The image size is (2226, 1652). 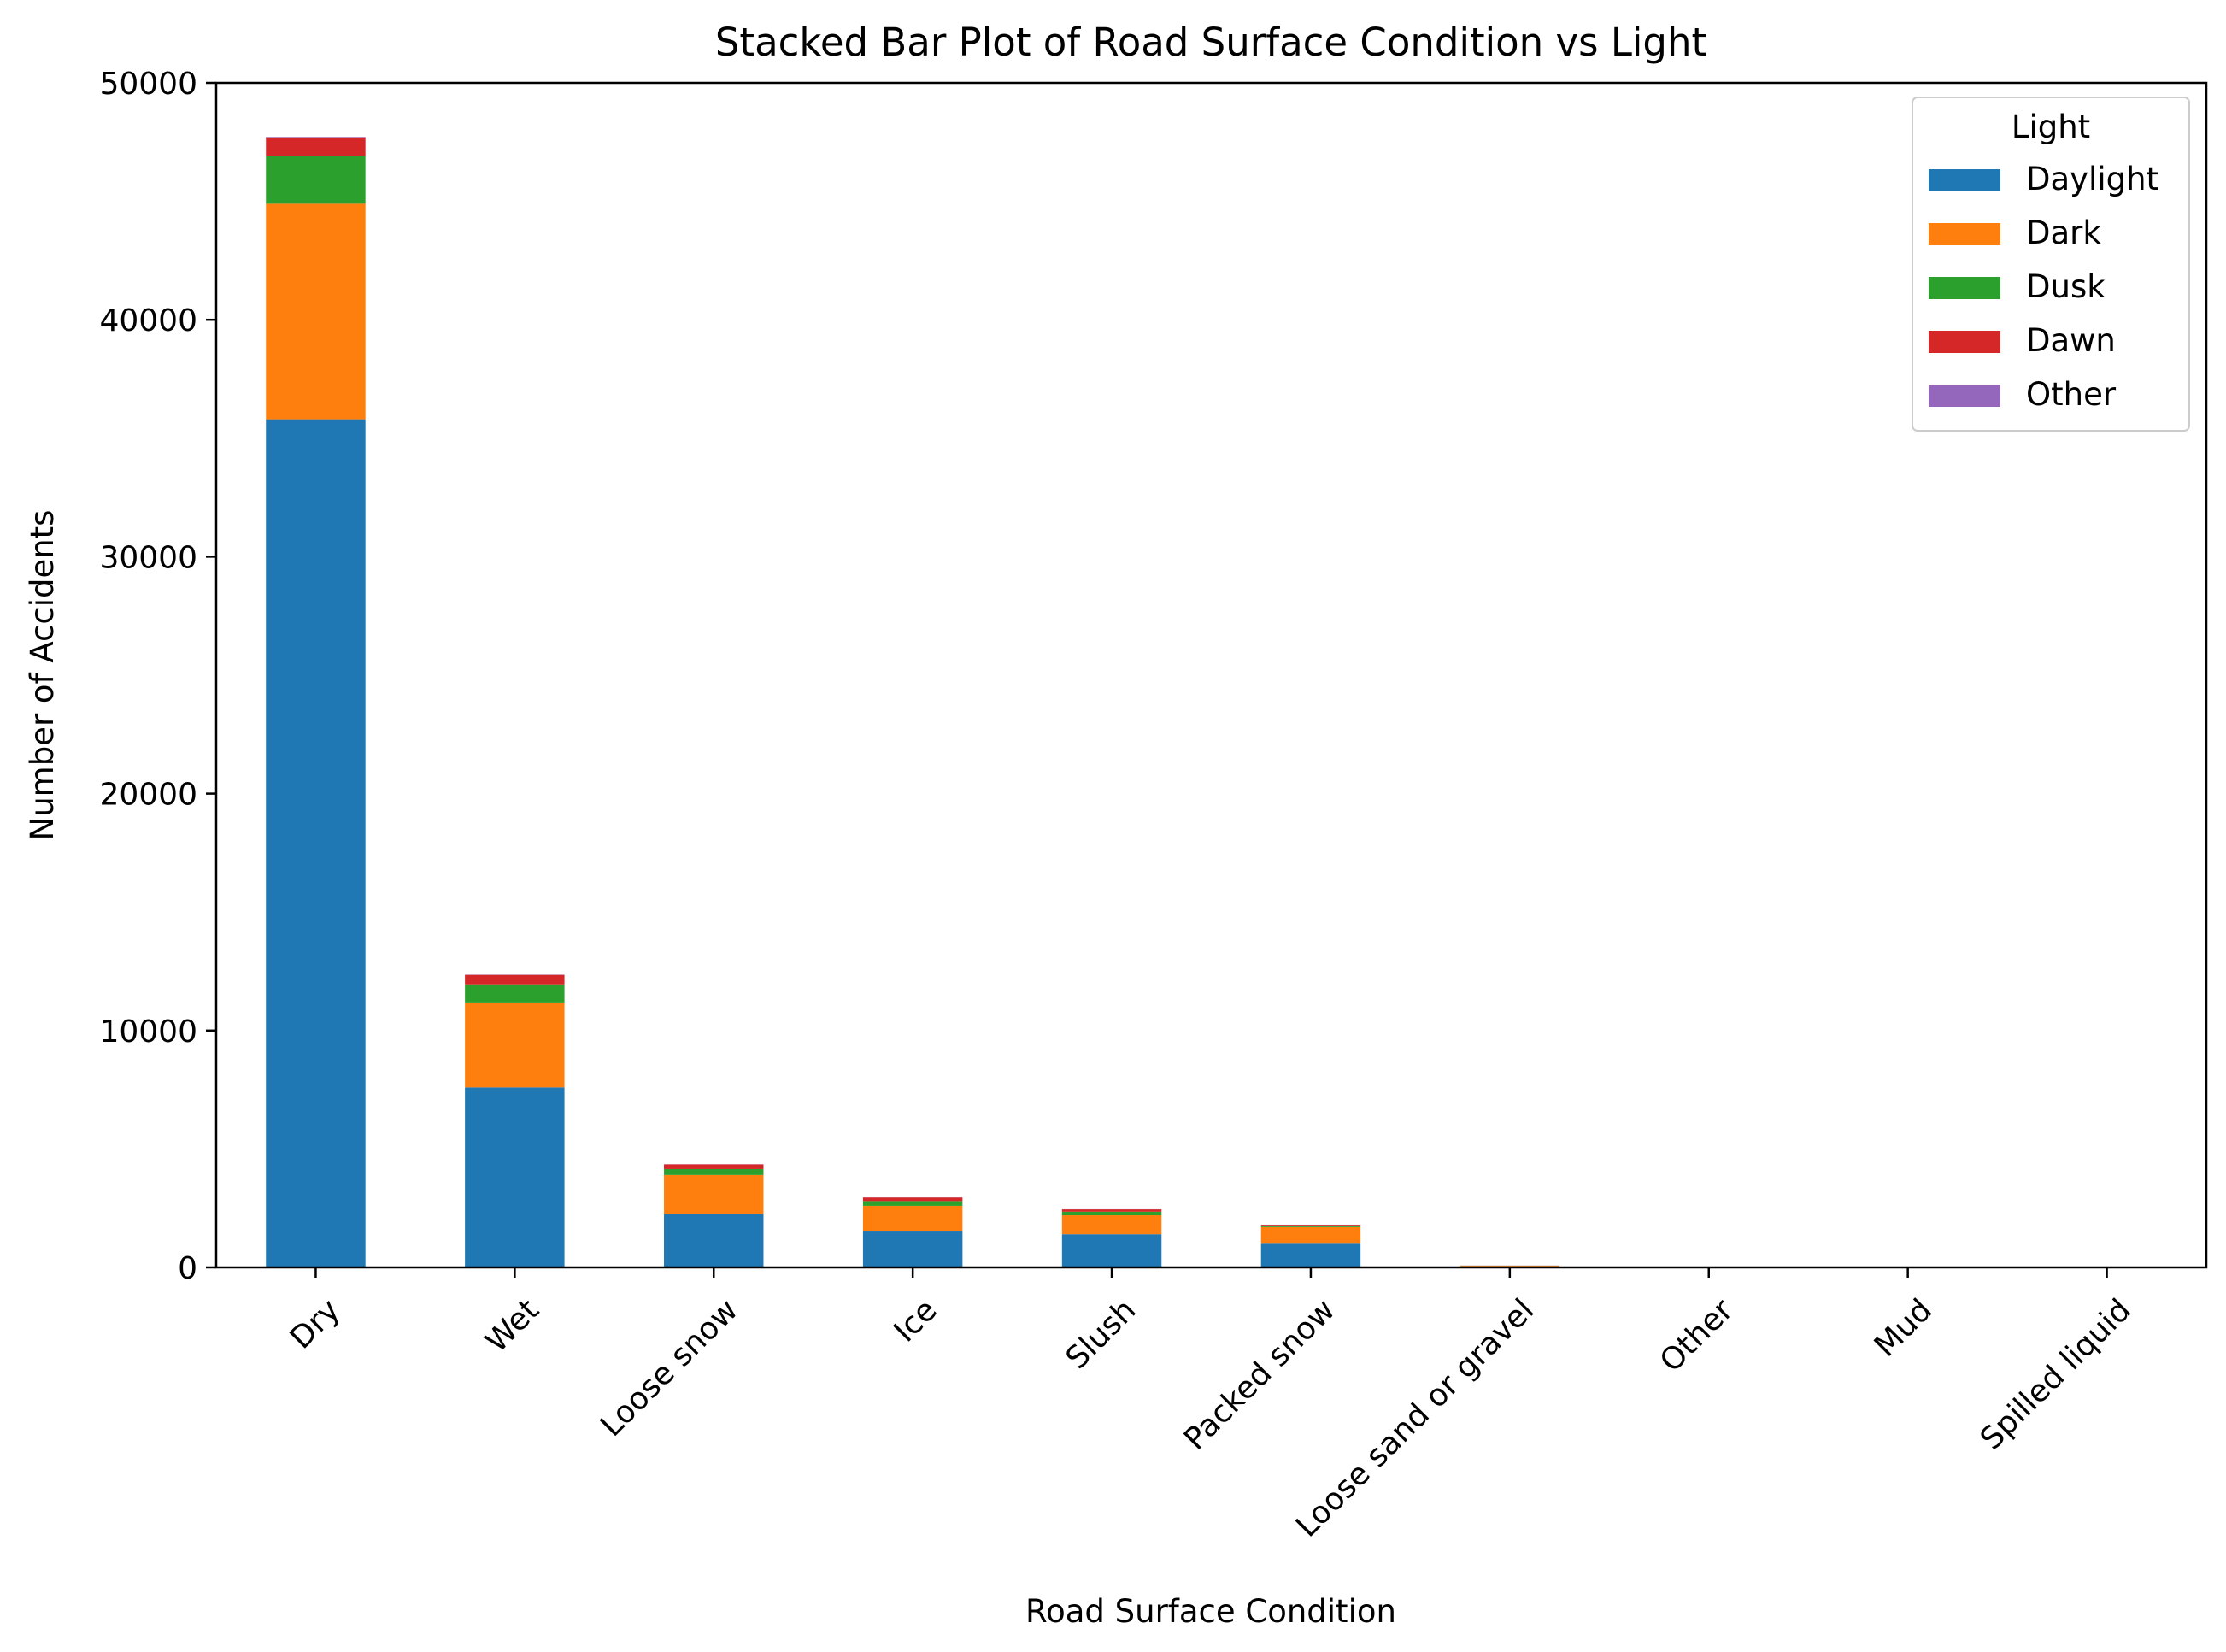 I want to click on legend-title: Light, so click(x=2051, y=127).